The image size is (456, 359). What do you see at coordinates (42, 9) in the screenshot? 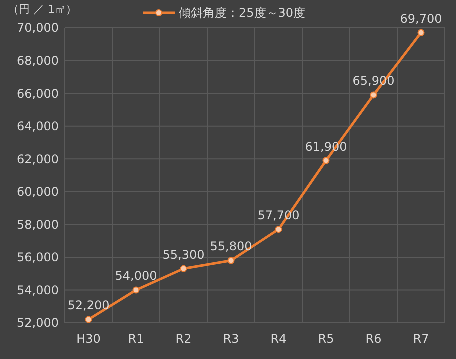
I see `y-axis-title: （円 ／ 1㎡）` at bounding box center [42, 9].